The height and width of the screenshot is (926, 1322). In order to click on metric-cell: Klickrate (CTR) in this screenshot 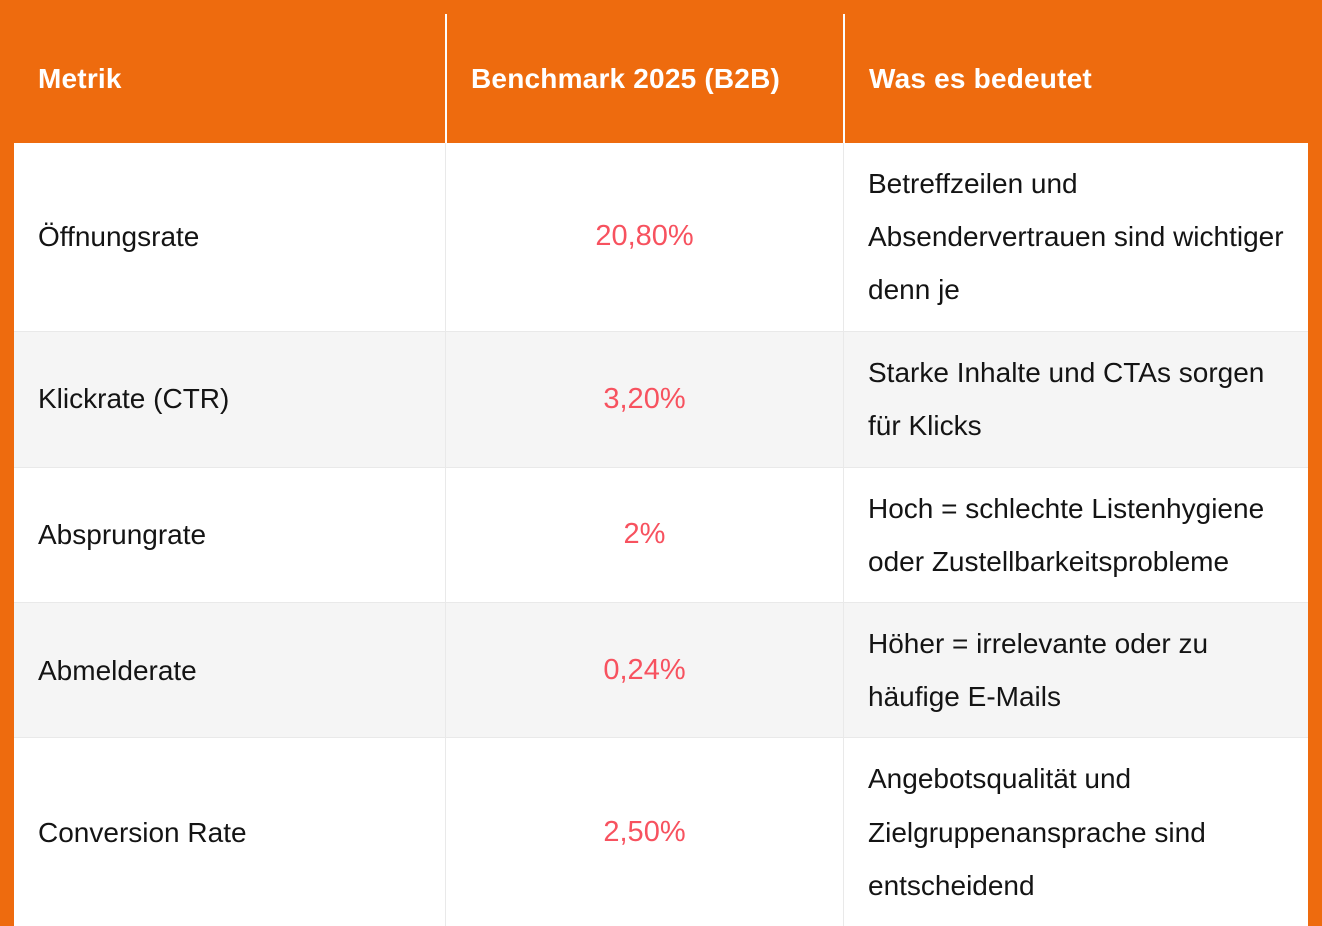, I will do `click(134, 399)`.